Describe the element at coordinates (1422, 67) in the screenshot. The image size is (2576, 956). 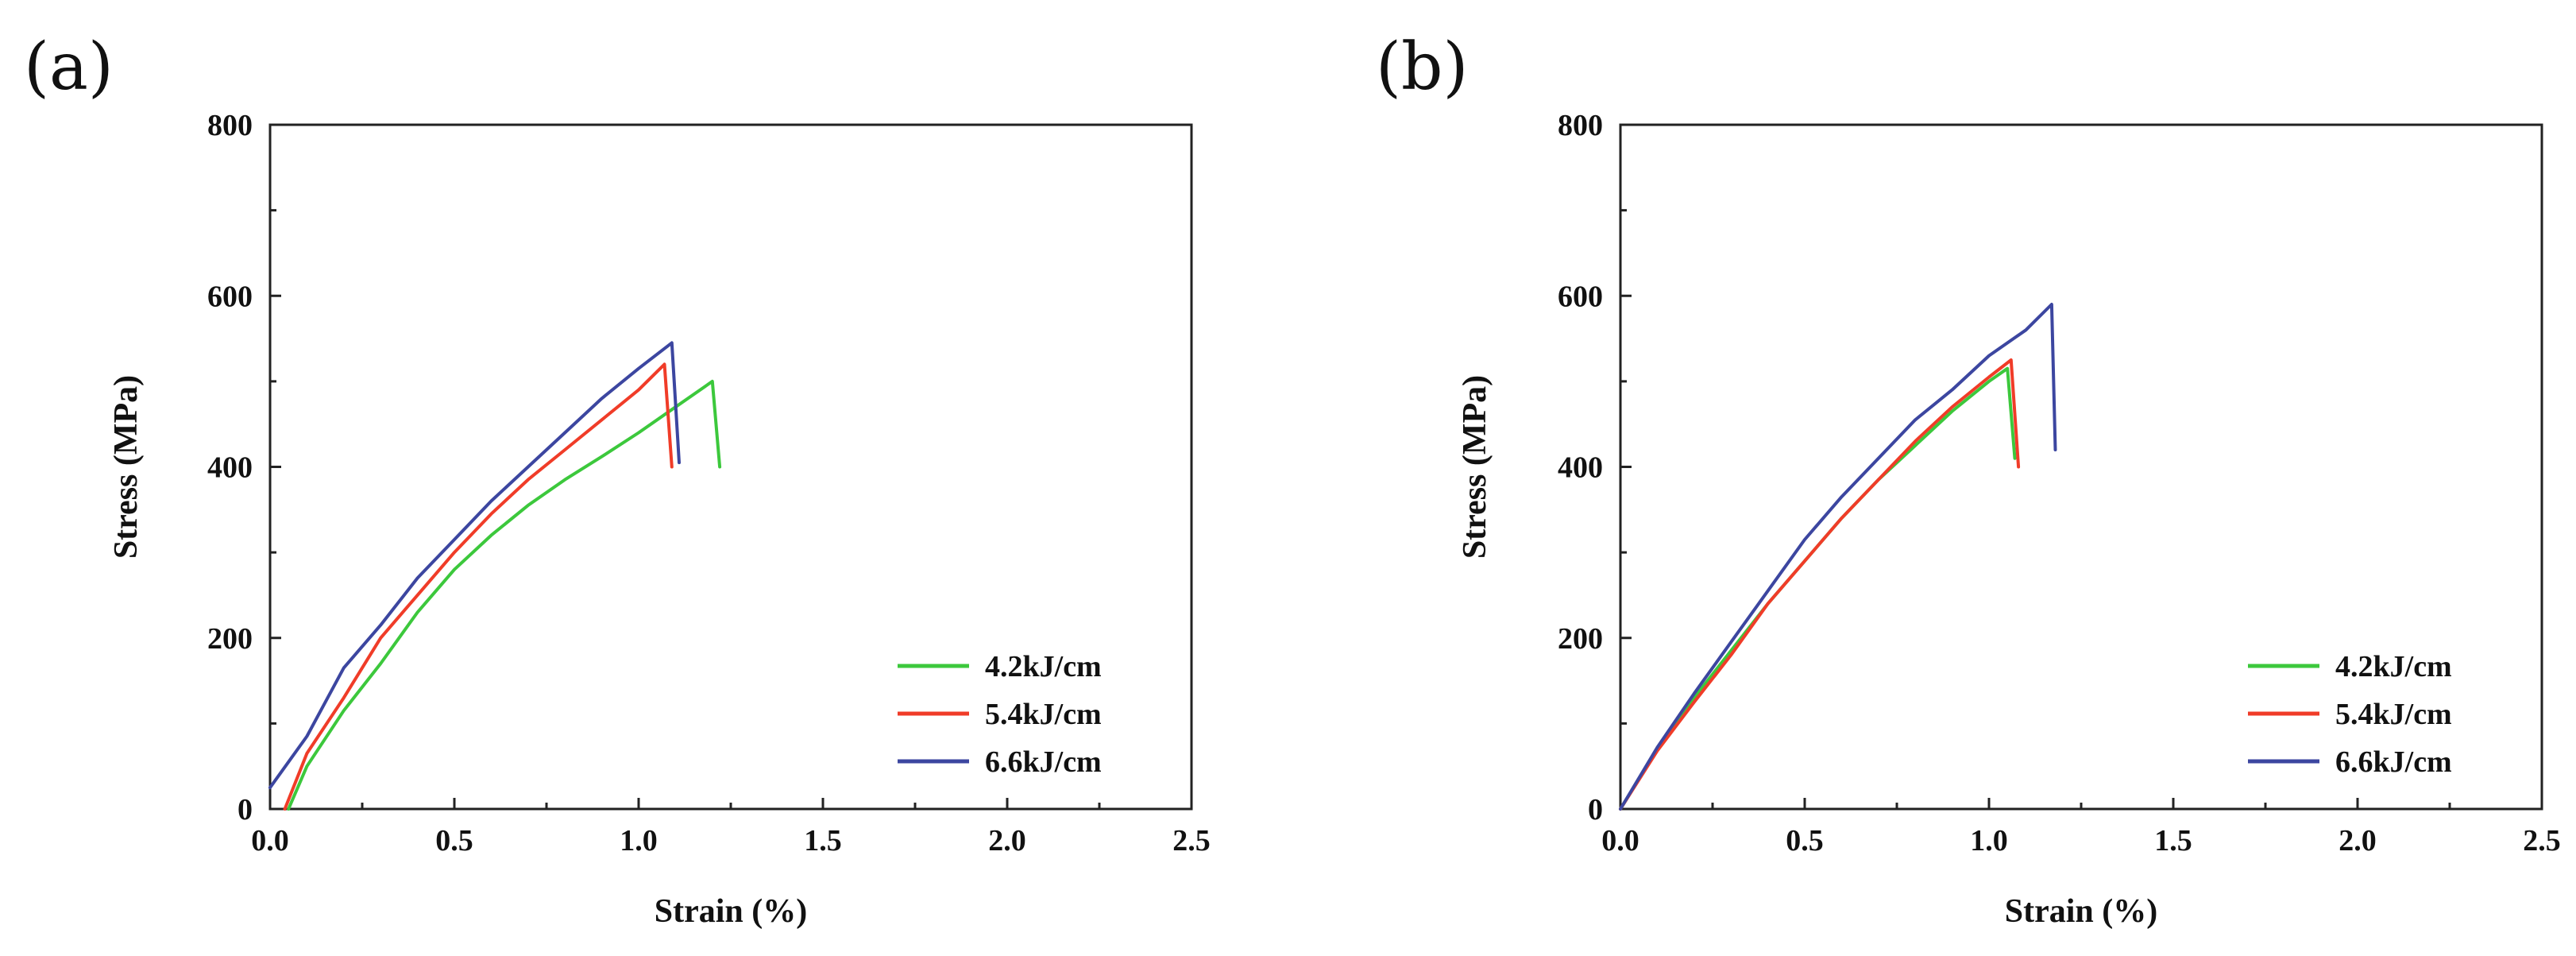
I see `panel-label: (b)` at that location.